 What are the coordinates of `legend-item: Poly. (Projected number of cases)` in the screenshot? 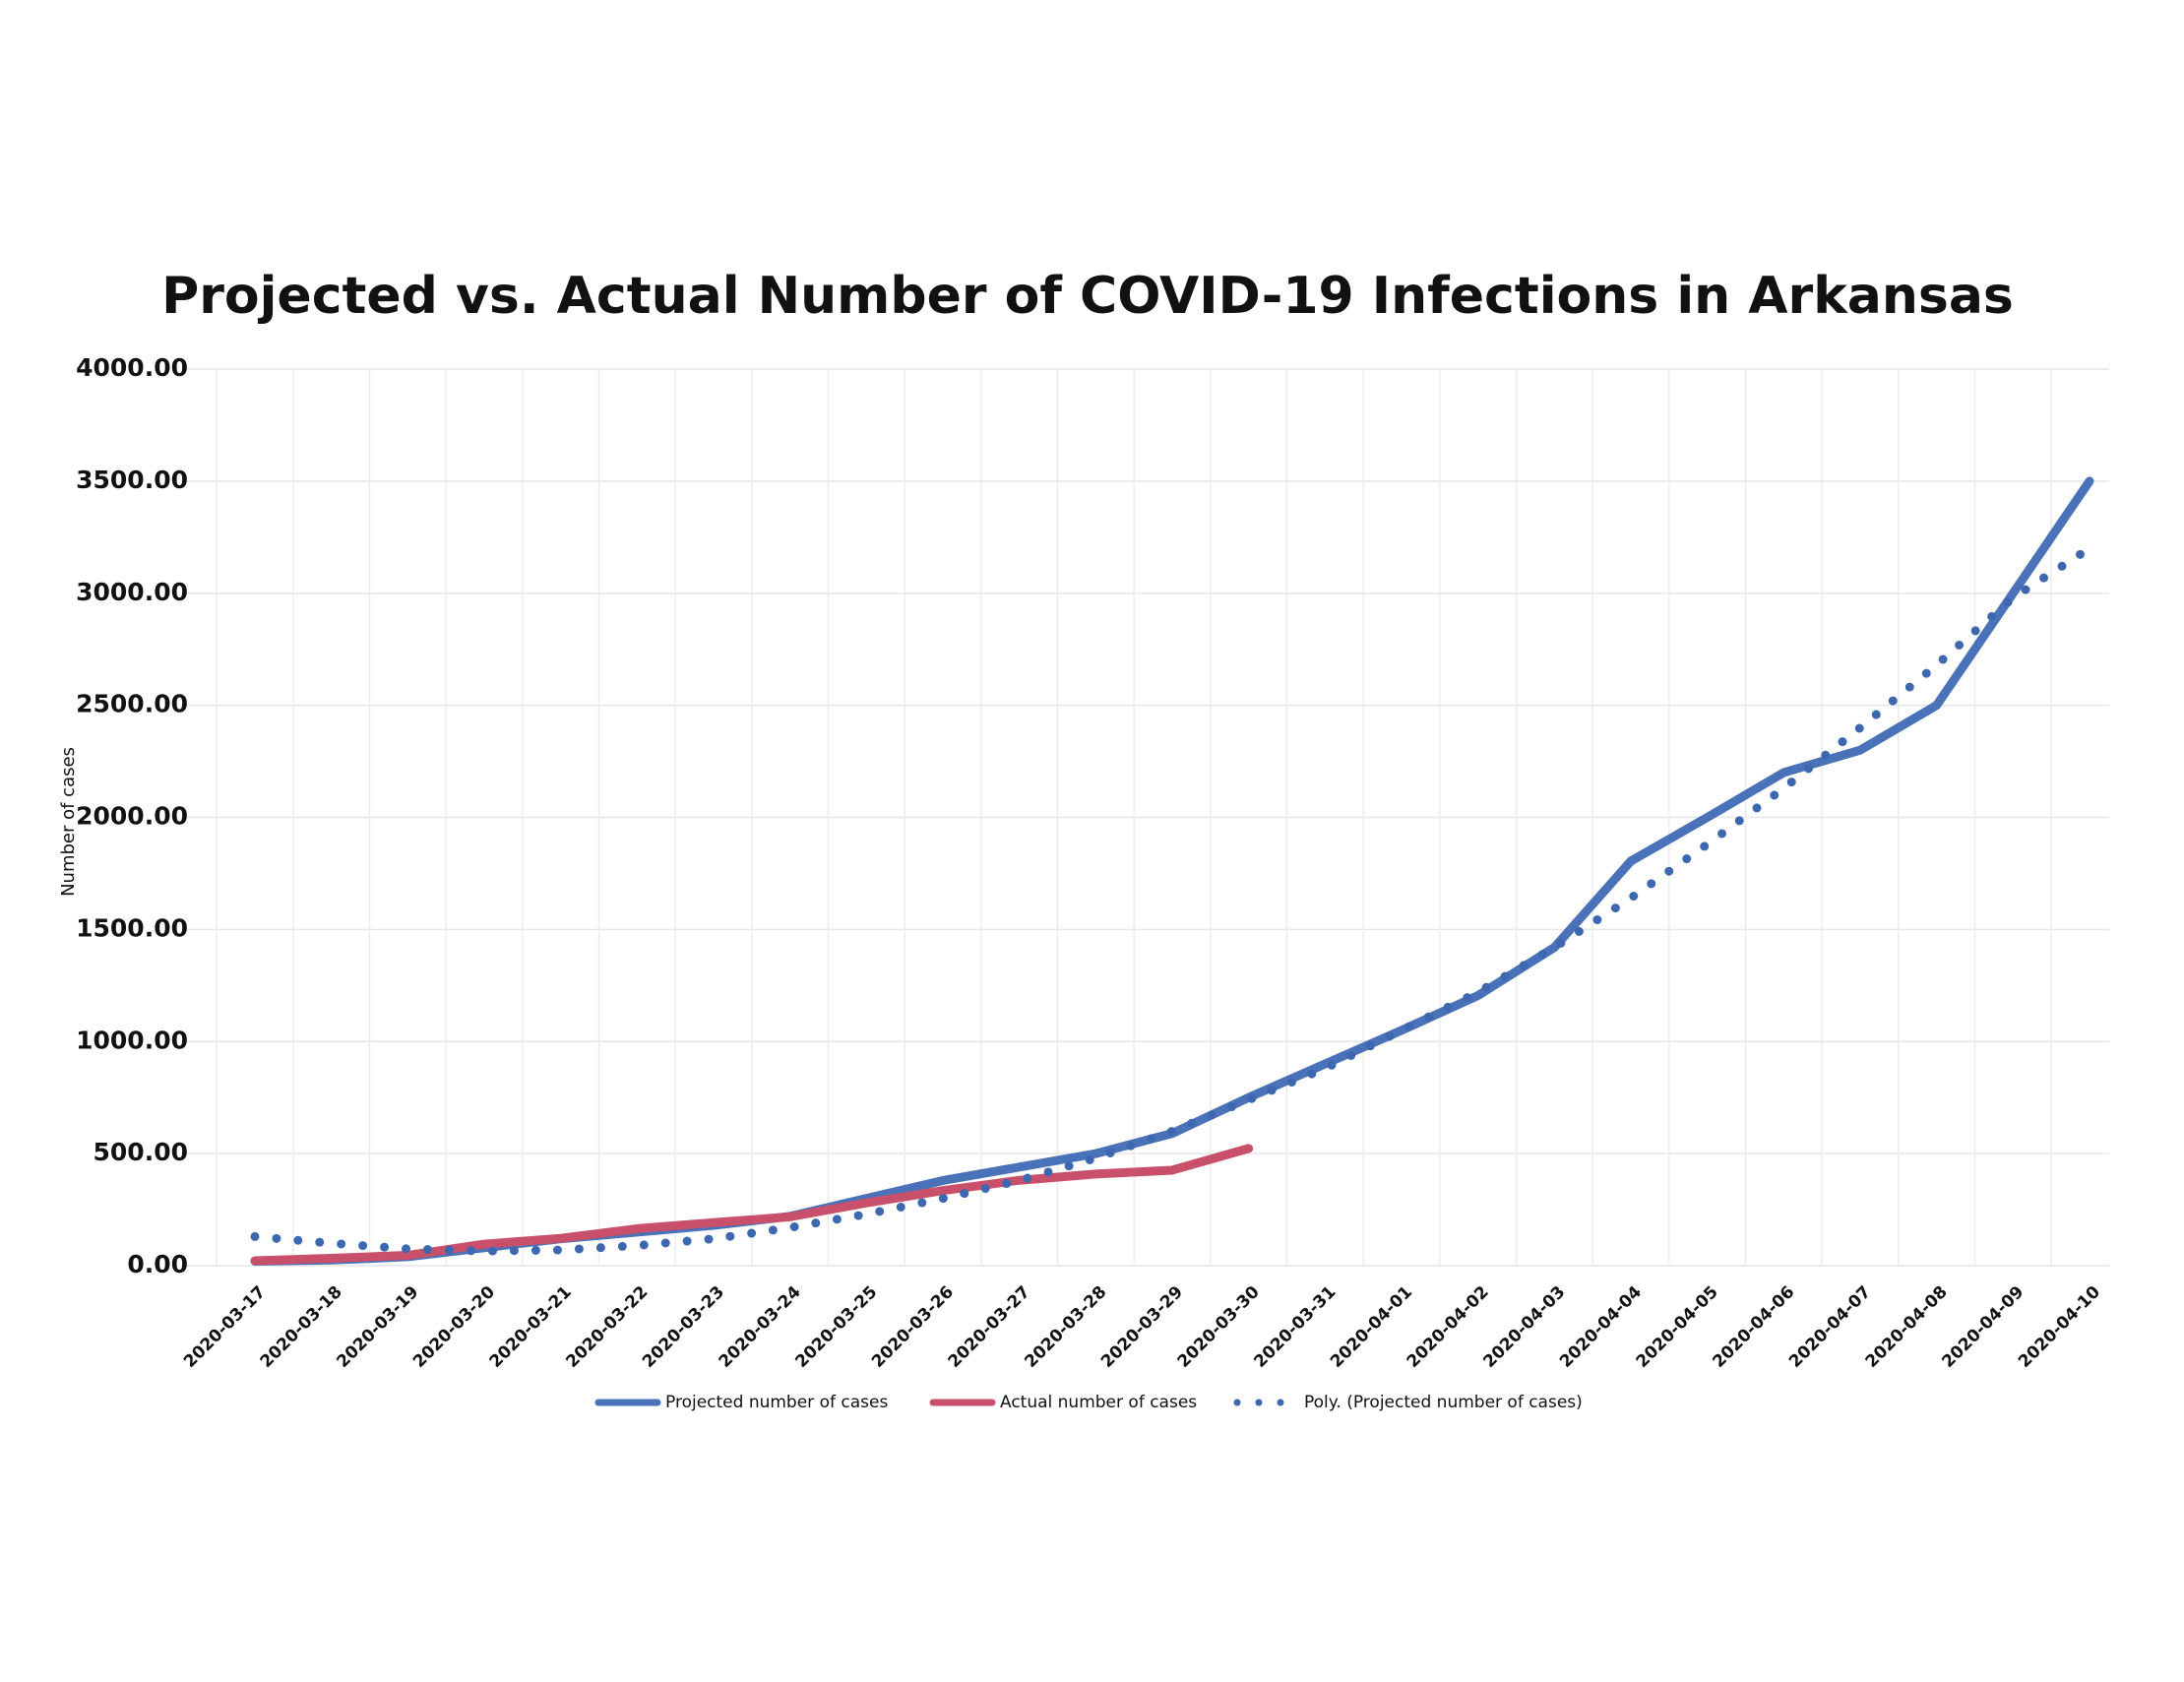 It's located at (1408, 1403).